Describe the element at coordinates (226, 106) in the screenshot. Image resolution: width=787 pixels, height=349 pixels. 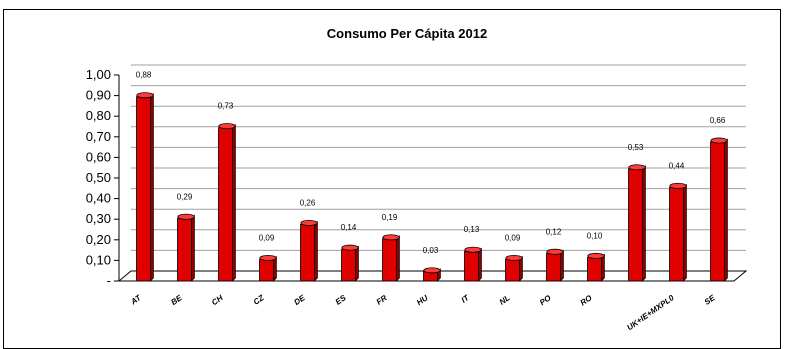
I see `data-label: 0,73` at that location.